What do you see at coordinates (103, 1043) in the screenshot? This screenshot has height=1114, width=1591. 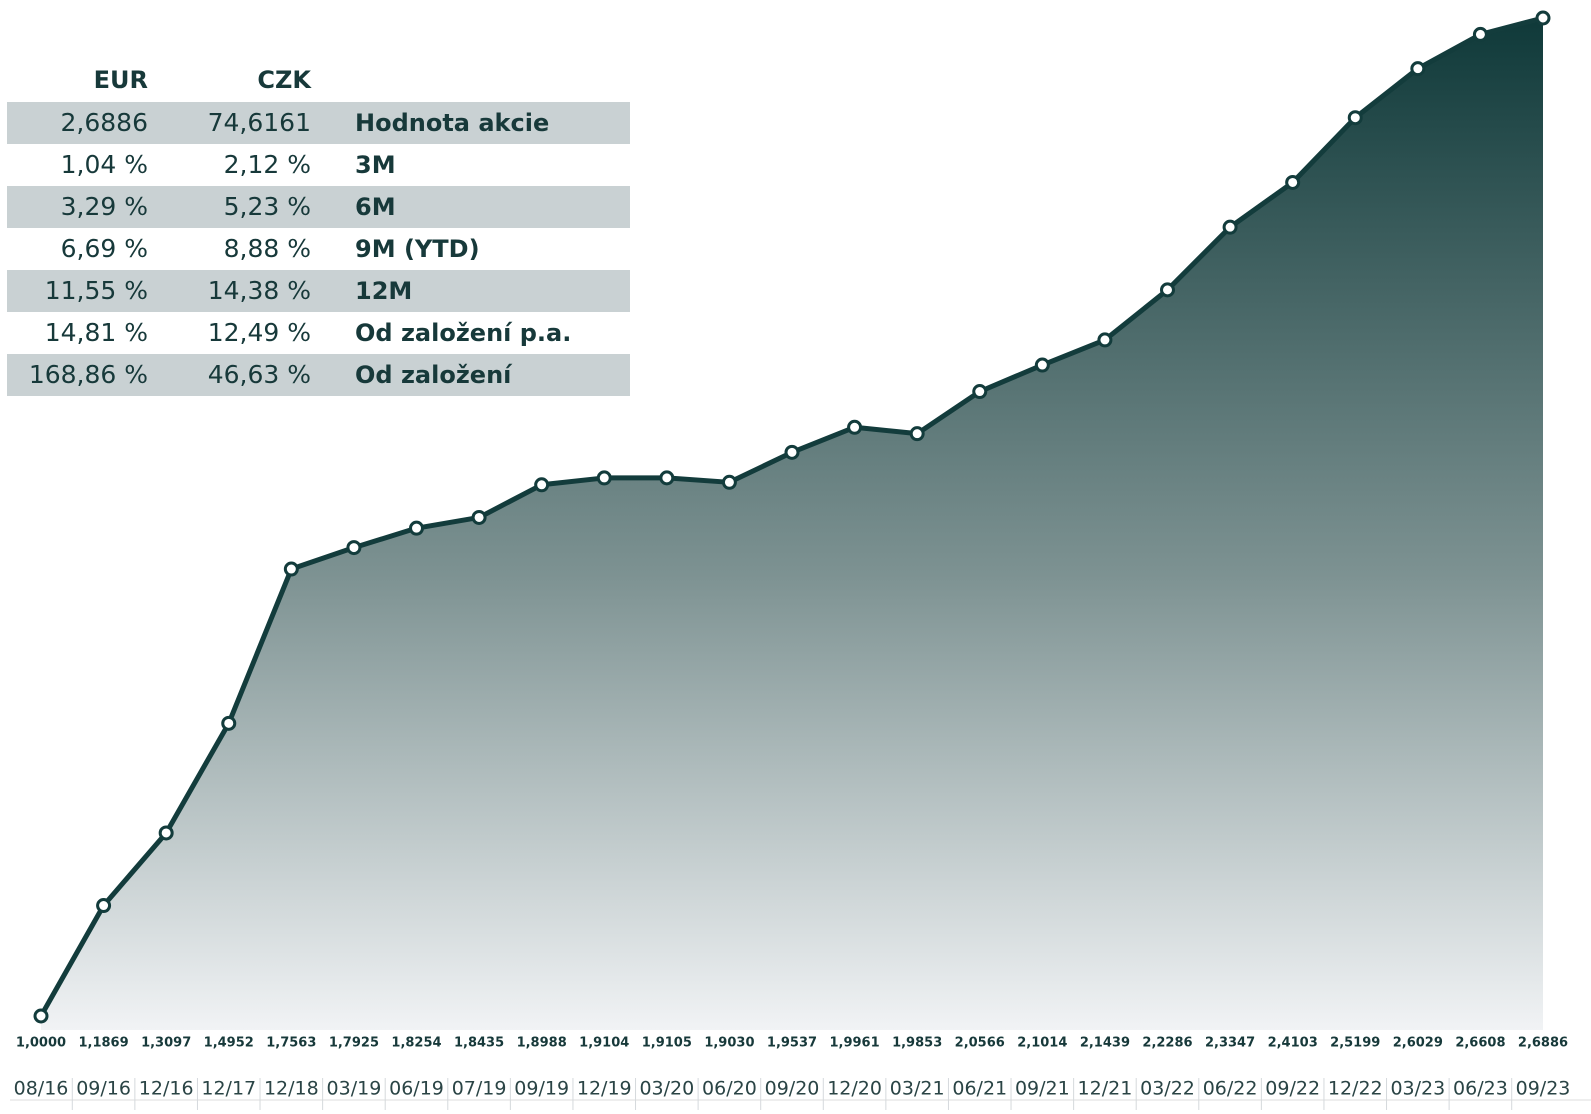 I see `value-label: 1,1869` at bounding box center [103, 1043].